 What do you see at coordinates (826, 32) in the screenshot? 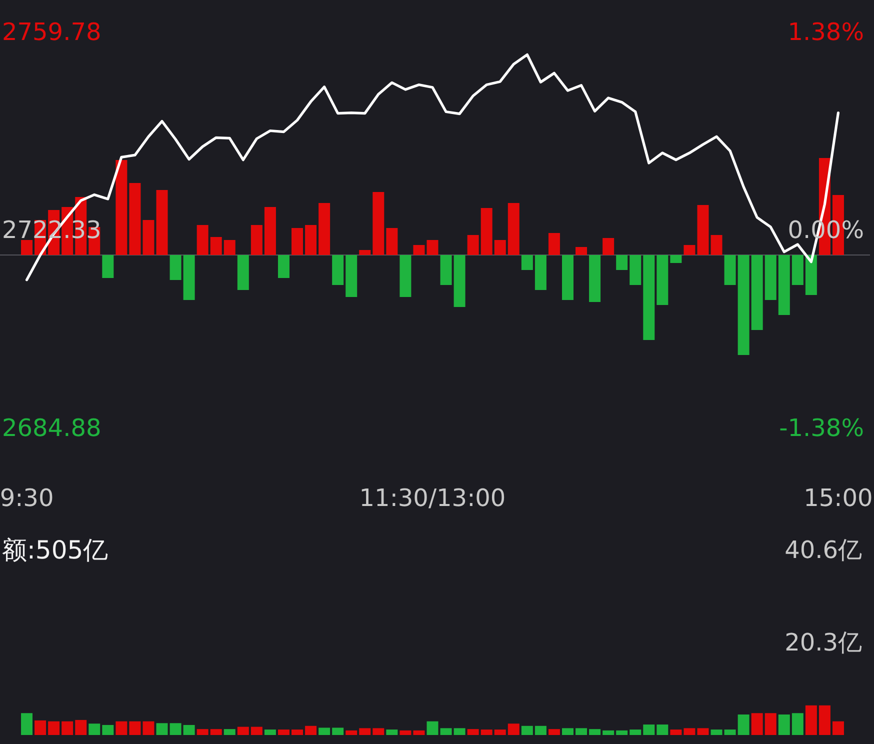
I see `y2-tick-label: 1.38%` at bounding box center [826, 32].